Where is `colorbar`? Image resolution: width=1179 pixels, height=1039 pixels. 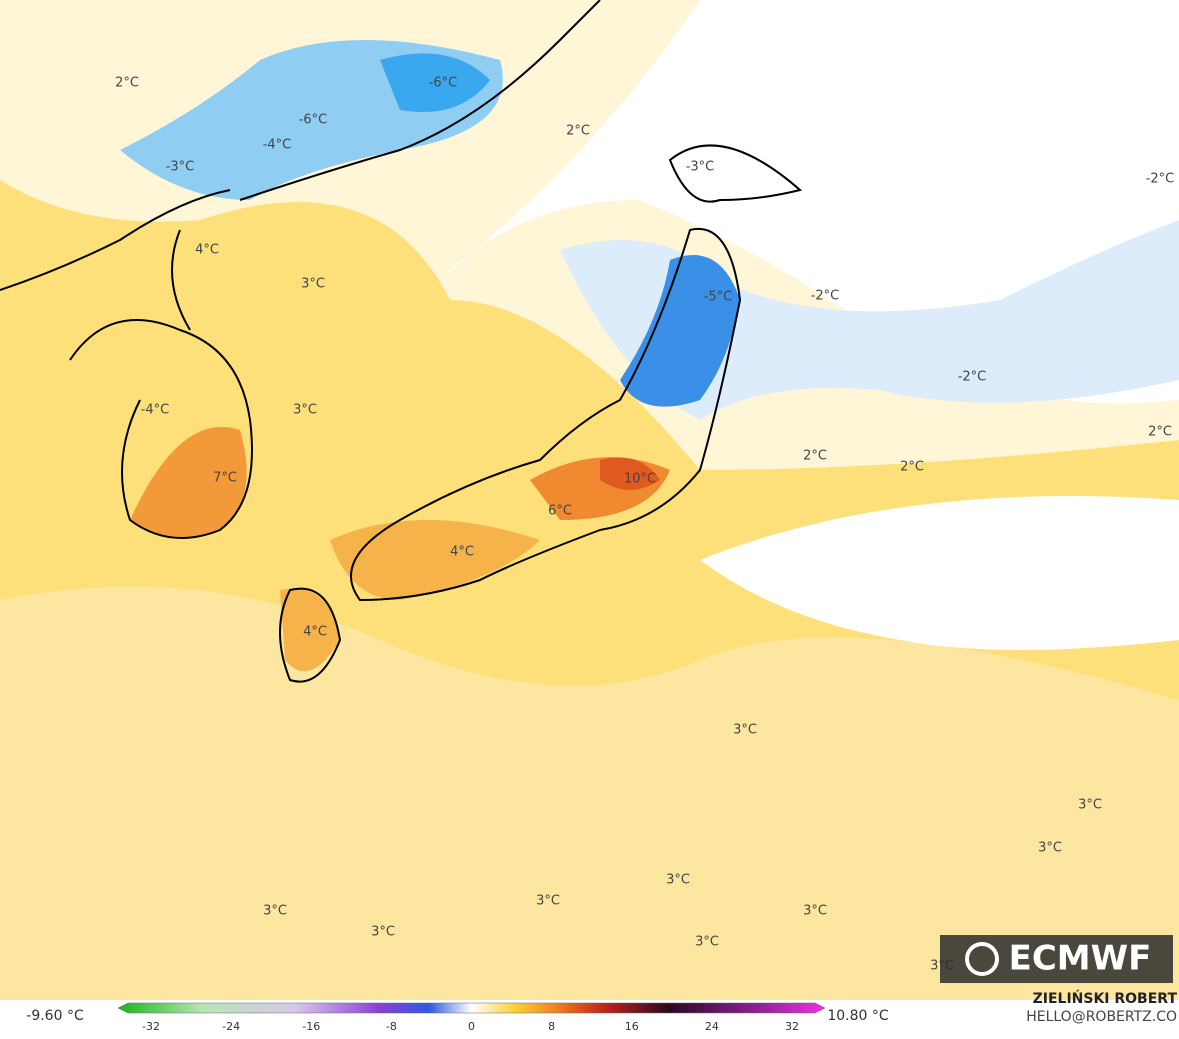 colorbar is located at coordinates (471, 1008).